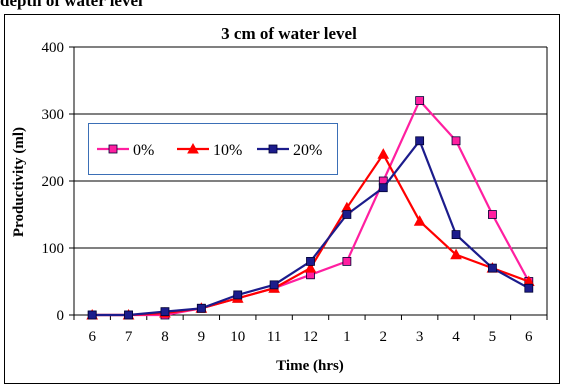 This screenshot has width=561, height=384. I want to click on legend: 0% 10% 20%, so click(213, 149).